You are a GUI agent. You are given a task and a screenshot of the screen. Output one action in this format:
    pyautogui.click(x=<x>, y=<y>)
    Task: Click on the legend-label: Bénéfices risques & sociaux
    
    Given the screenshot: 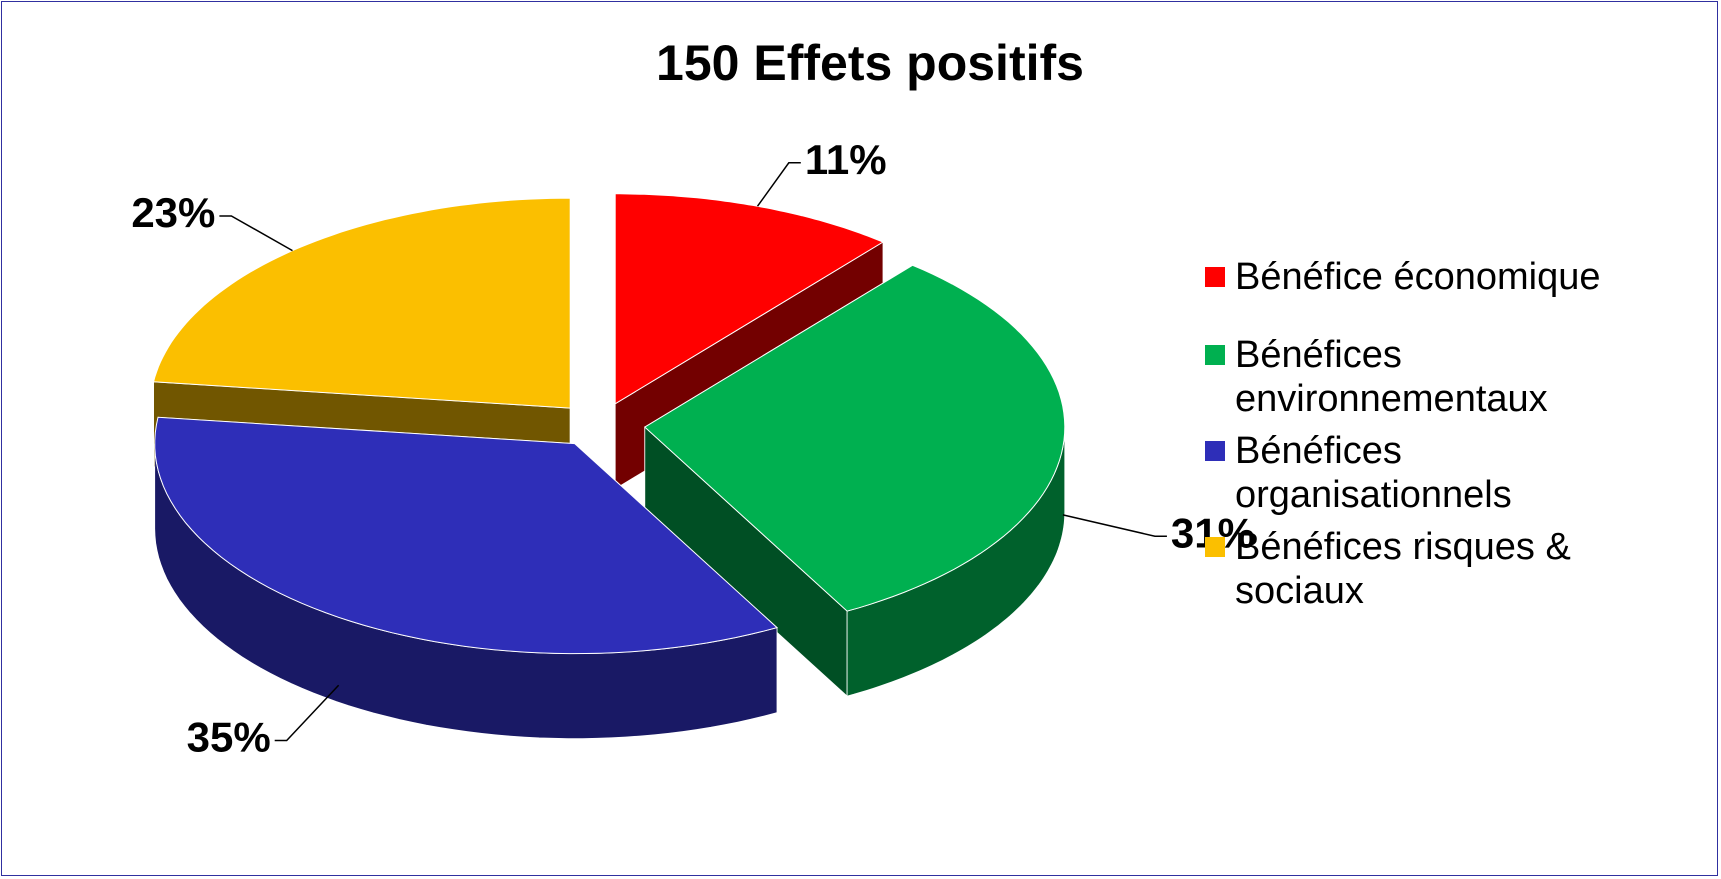 What is the action you would take?
    pyautogui.click(x=1403, y=569)
    